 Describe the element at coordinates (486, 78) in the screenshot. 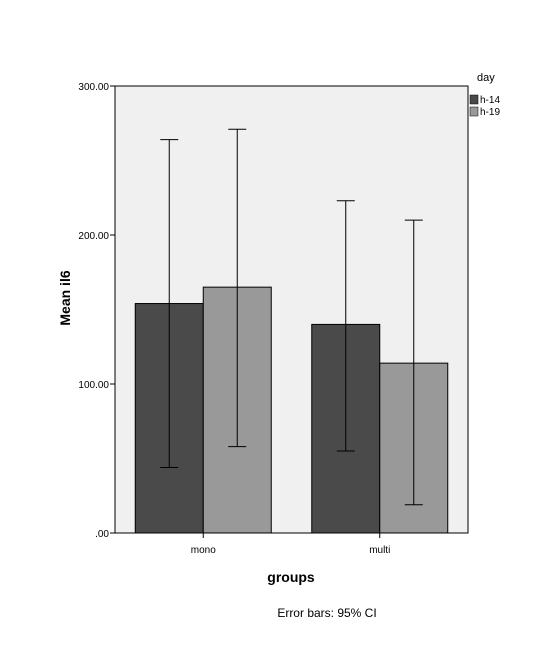

I see `legend-title: day` at that location.